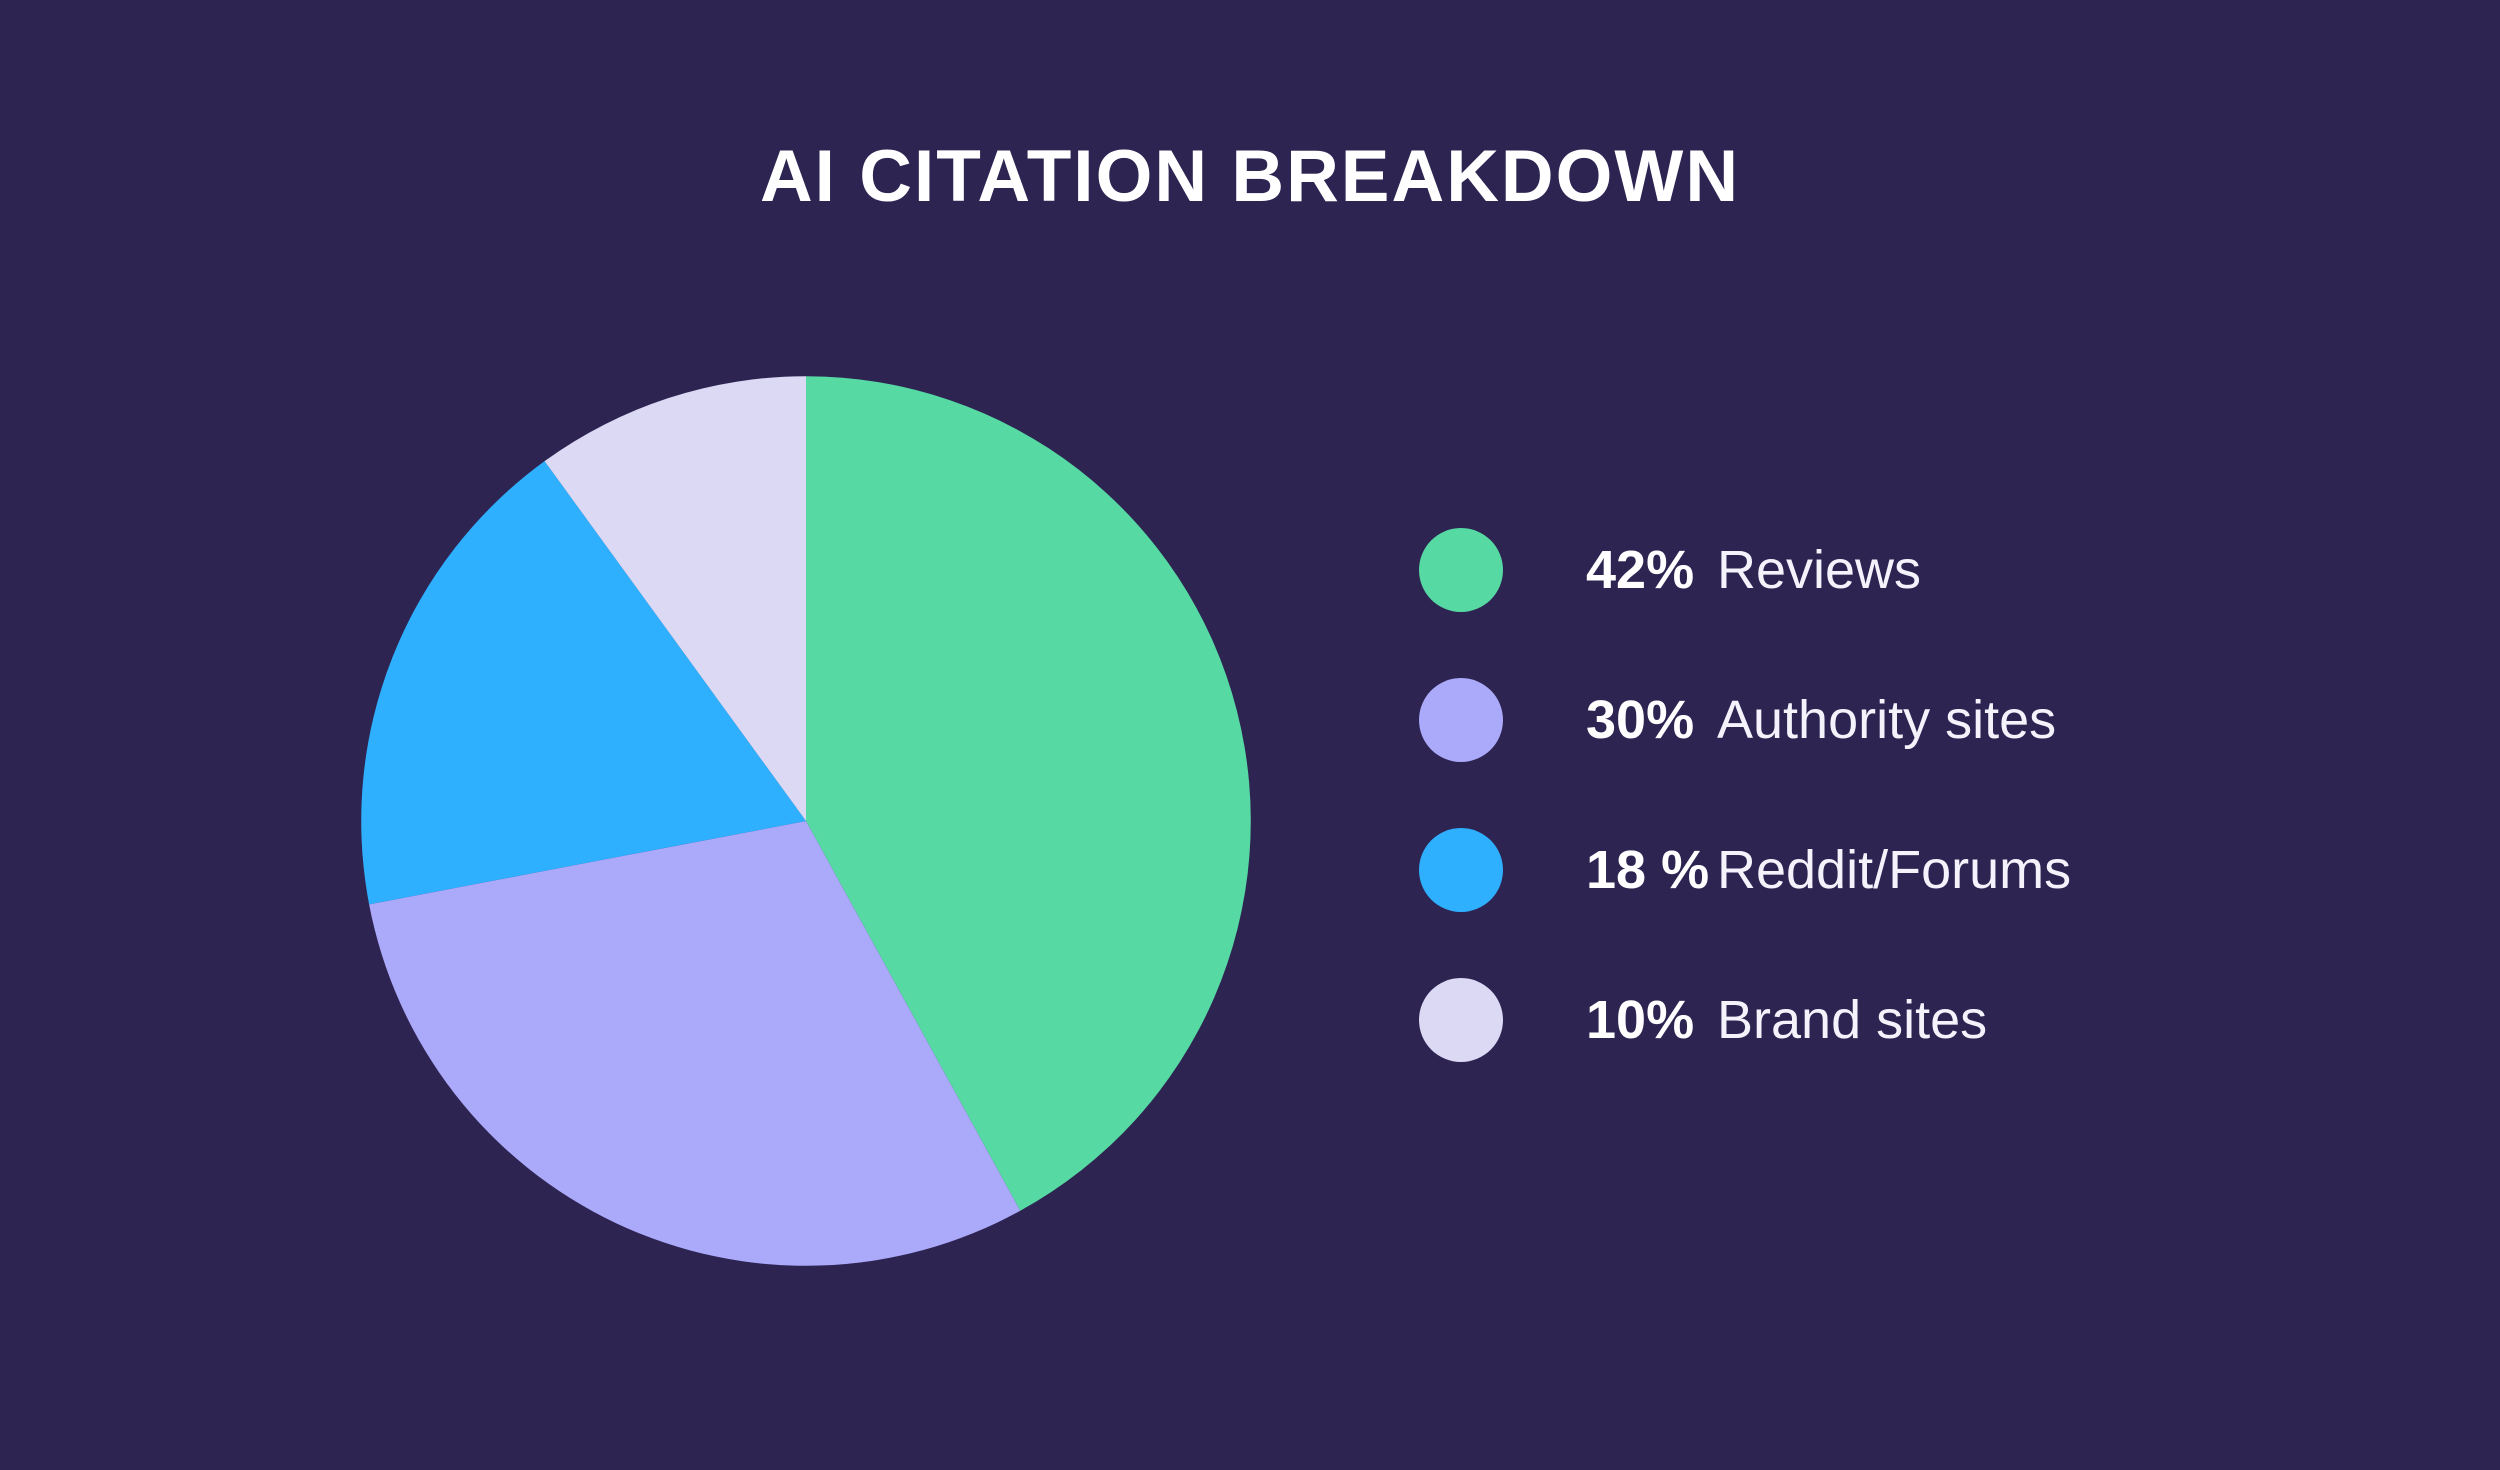  What do you see at coordinates (1894, 870) in the screenshot?
I see `legend-label: Reddit/Forums` at bounding box center [1894, 870].